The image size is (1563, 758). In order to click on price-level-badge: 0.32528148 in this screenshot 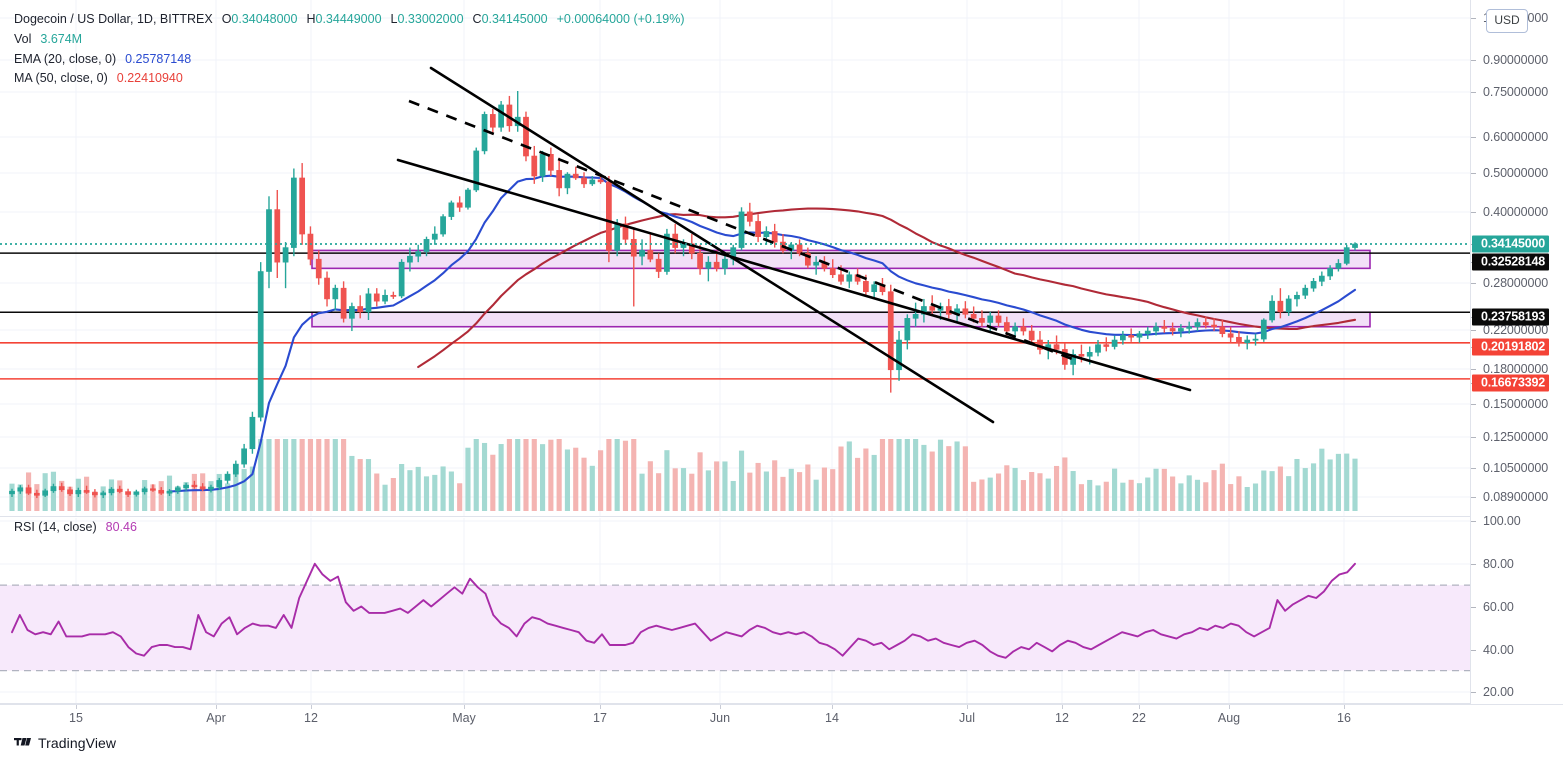, I will do `click(1511, 262)`.